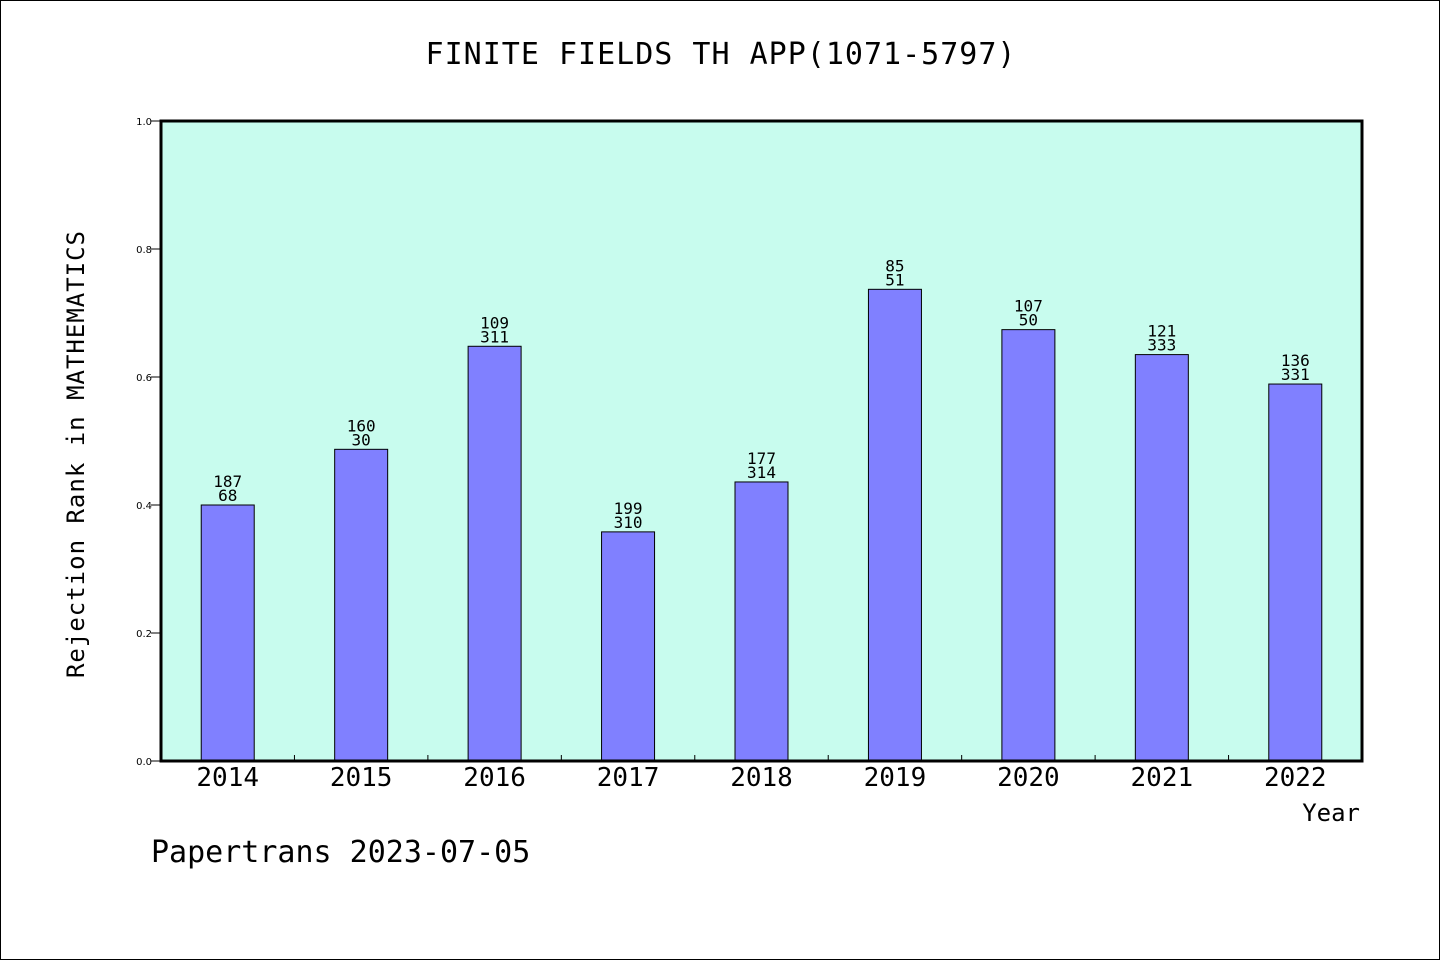 The width and height of the screenshot is (1440, 961). Describe the element at coordinates (1331, 813) in the screenshot. I see `x-axis-label: Year` at that location.